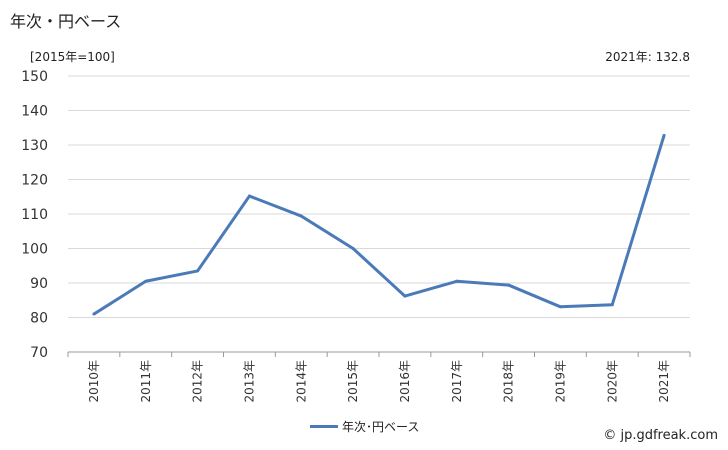  Describe the element at coordinates (457, 381) in the screenshot. I see `x-tick-label: 2017年` at that location.